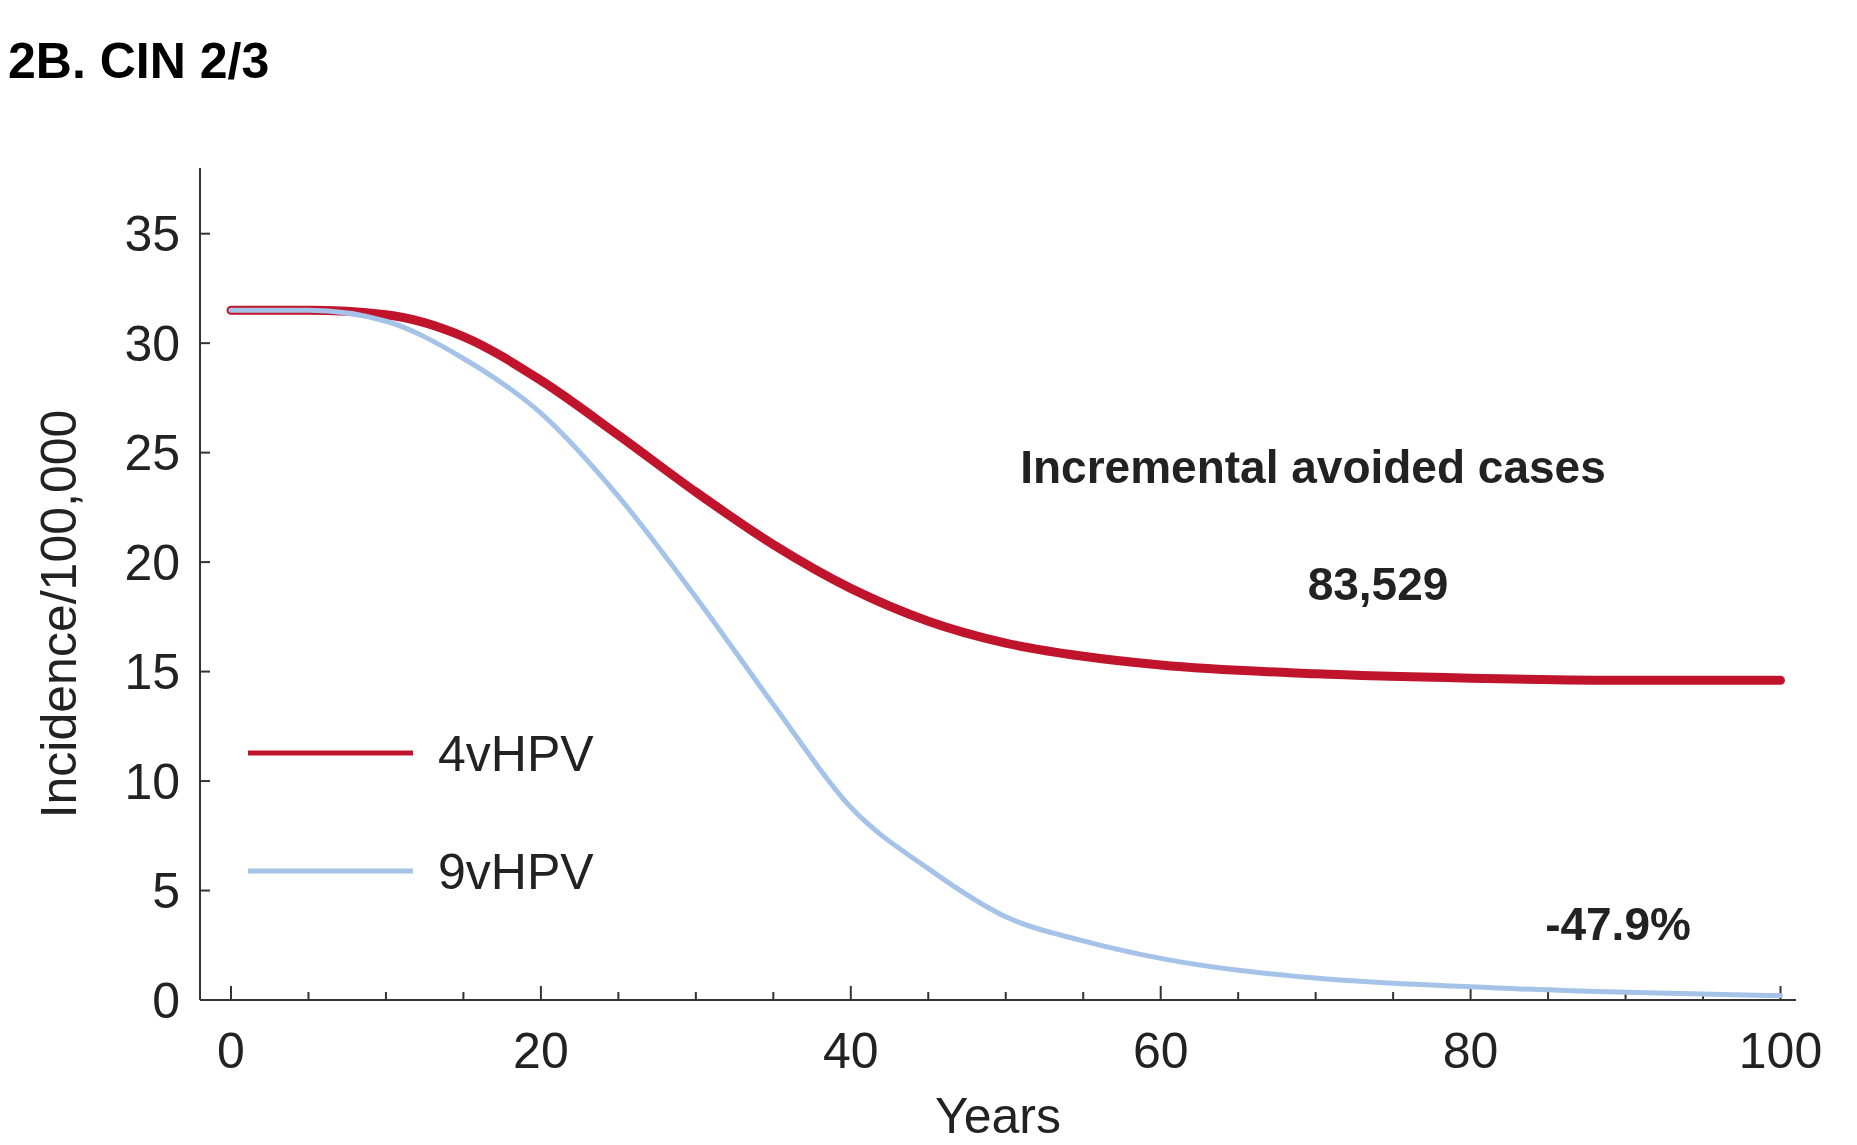  What do you see at coordinates (1160, 1051) in the screenshot?
I see `x-tick-label: 60` at bounding box center [1160, 1051].